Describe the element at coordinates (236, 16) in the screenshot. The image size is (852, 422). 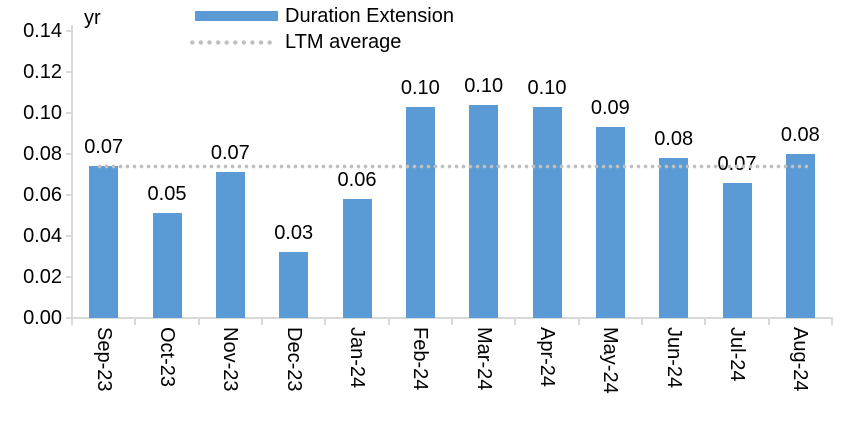
I see `legend-bar-swatch` at that location.